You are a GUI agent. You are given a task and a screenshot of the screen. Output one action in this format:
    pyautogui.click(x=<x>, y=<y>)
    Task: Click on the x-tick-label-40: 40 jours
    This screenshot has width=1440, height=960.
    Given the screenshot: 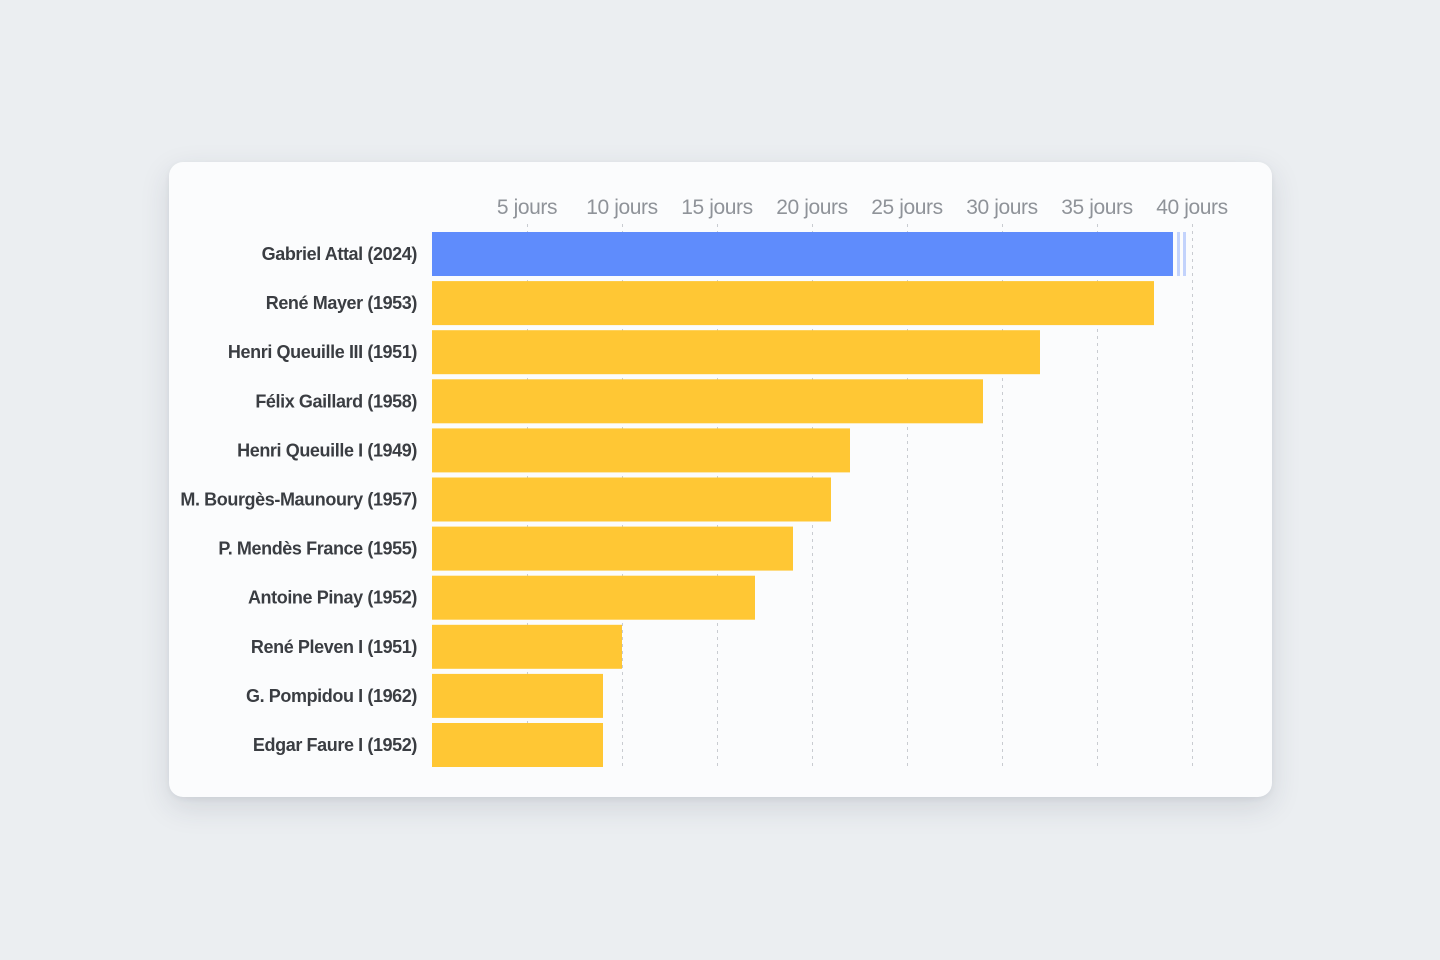 What is the action you would take?
    pyautogui.click(x=1192, y=207)
    